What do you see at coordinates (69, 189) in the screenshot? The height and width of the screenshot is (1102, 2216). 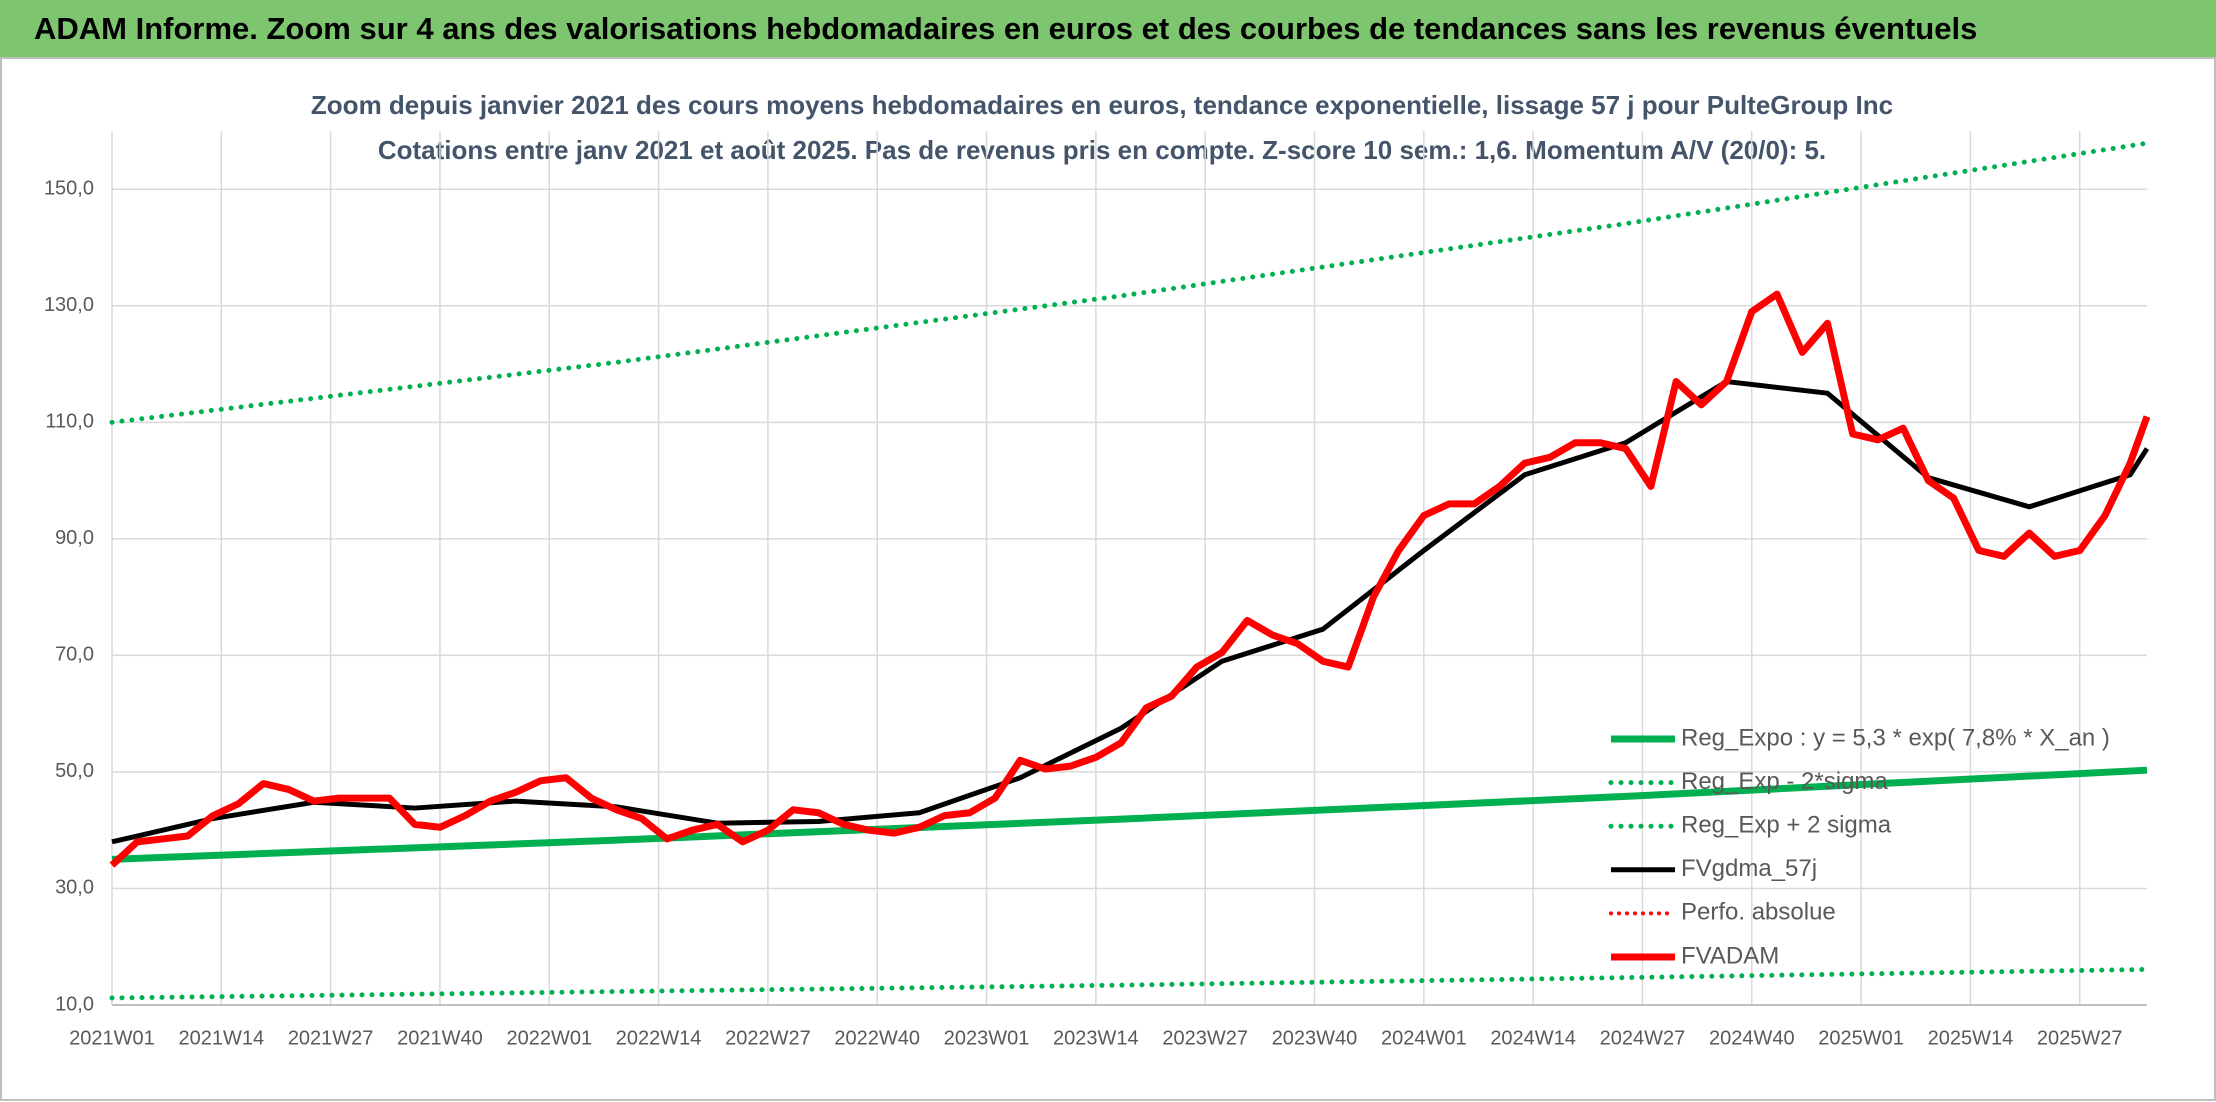 I see `y-tick-label: 150,0` at bounding box center [69, 189].